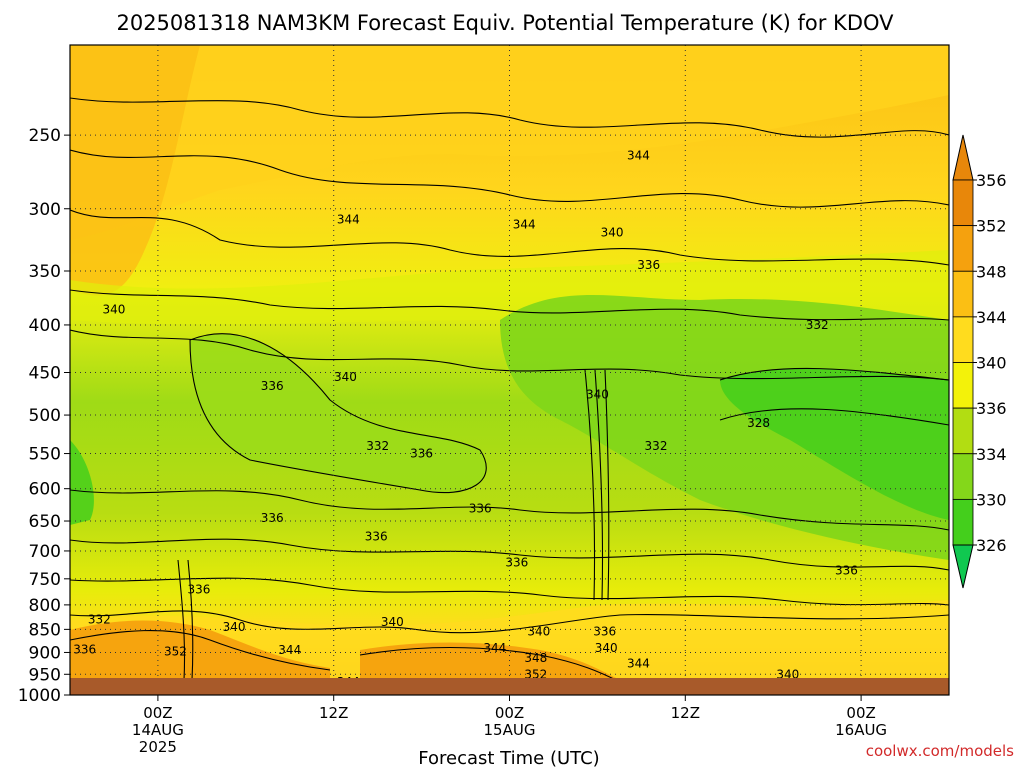 The width and height of the screenshot is (1024, 768). I want to click on colorbar: 356 352 348 344 340 336 334 330 326, so click(979, 361).